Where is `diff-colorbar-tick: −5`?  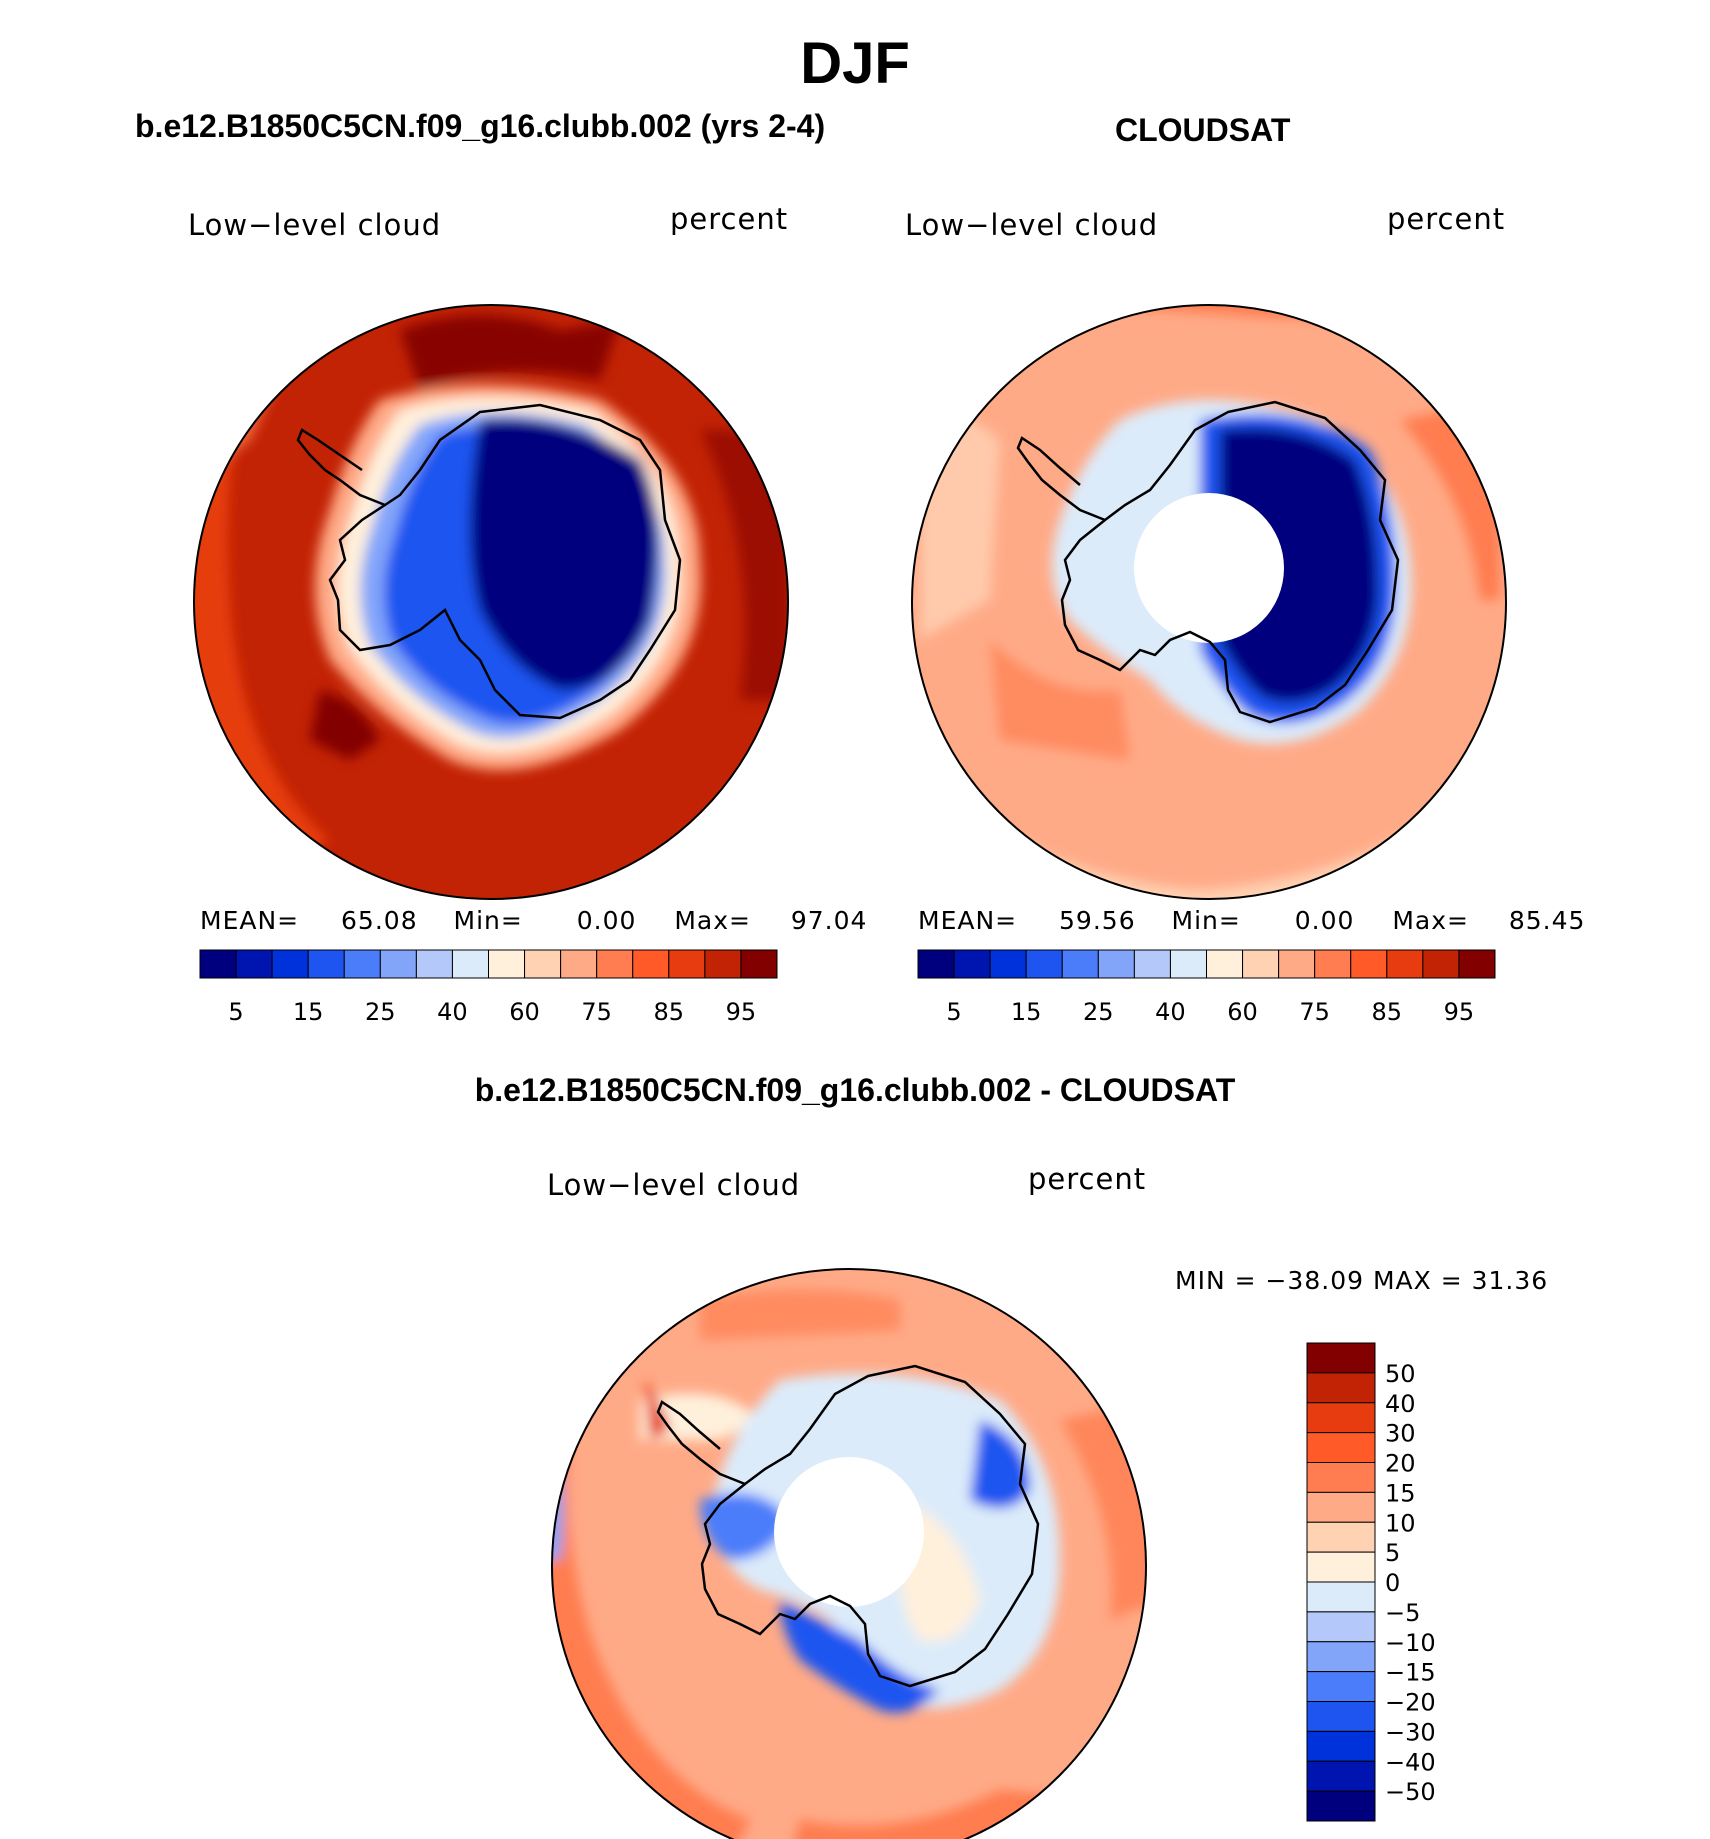
diff-colorbar-tick: −5 is located at coordinates (1402, 1613).